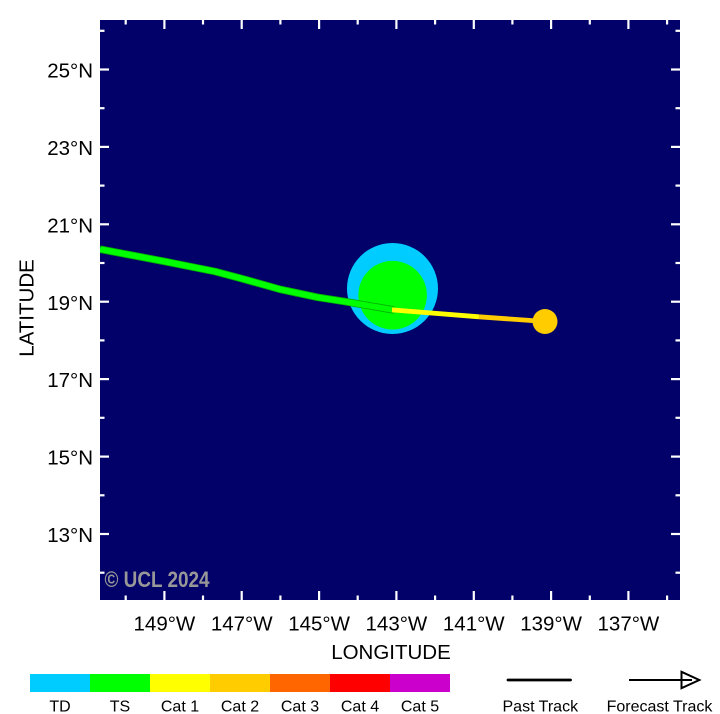 This screenshot has height=714, width=720. What do you see at coordinates (551, 624) in the screenshot?
I see `svg-text: 139°W` at bounding box center [551, 624].